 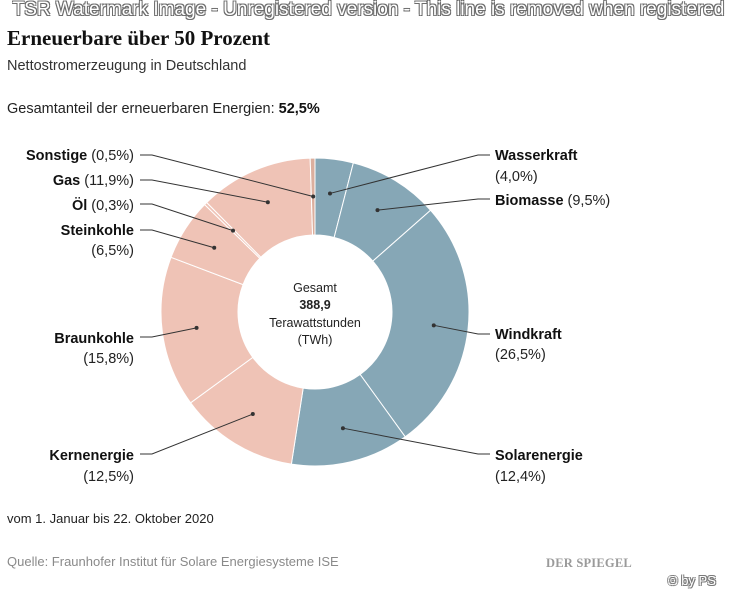 What do you see at coordinates (409, 174) in the screenshot?
I see `leader-wasserkraft` at bounding box center [409, 174].